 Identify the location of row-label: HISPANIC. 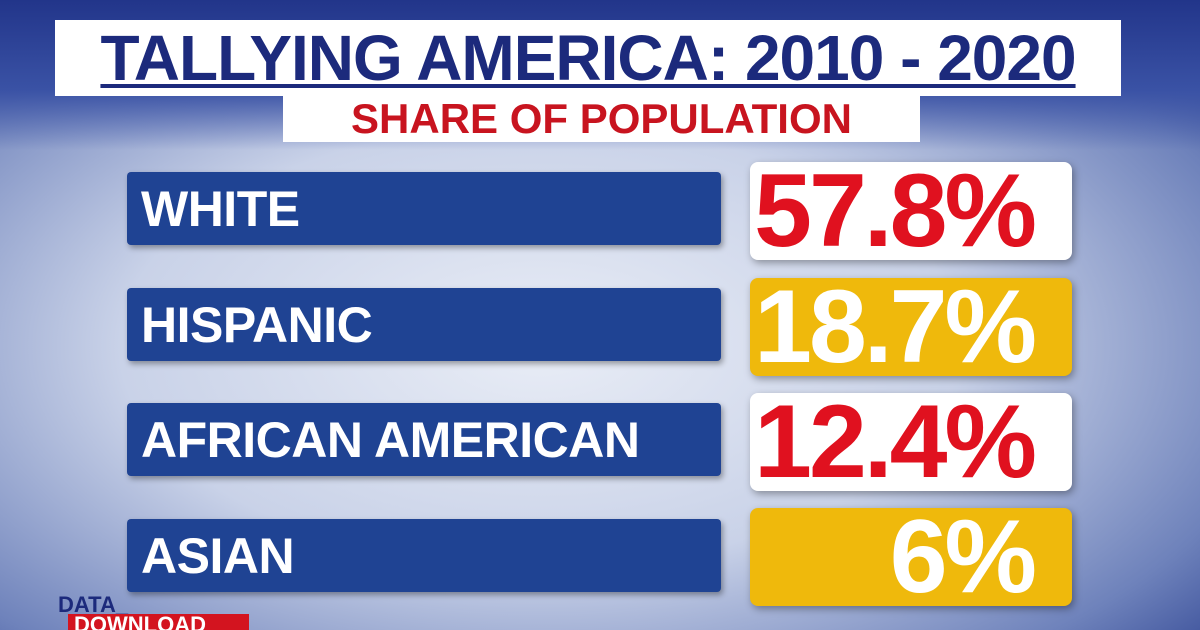
(257, 324).